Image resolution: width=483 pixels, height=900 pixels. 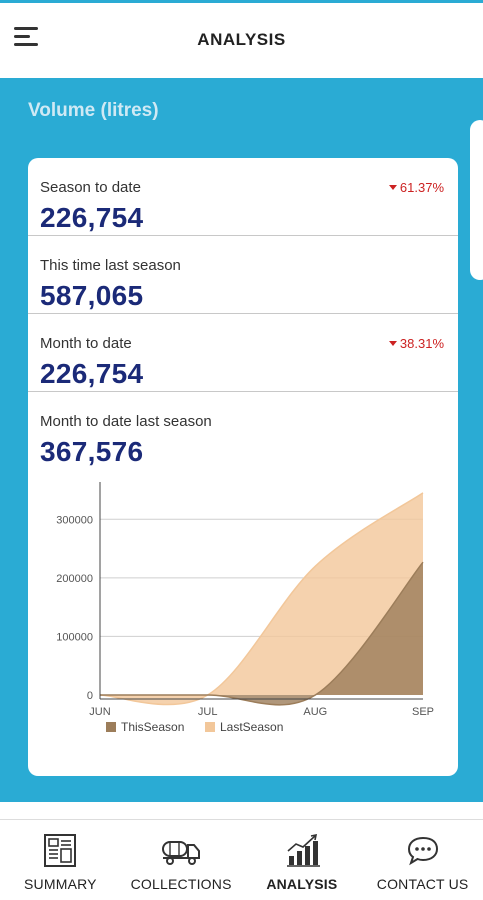 I want to click on nav-collections: COLLECTIONS, so click(x=181, y=860).